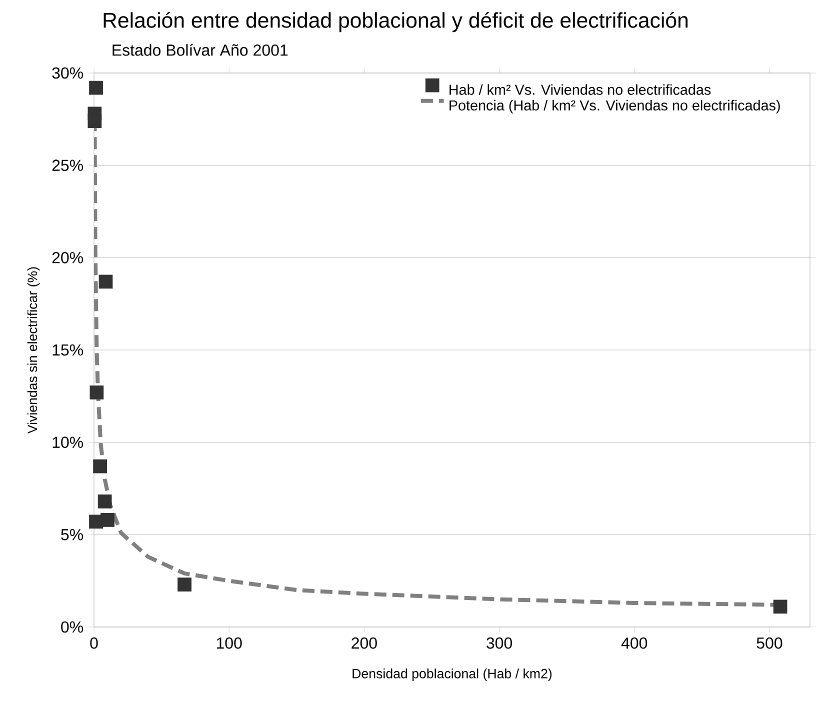  Describe the element at coordinates (396, 22) in the screenshot. I see `chart-title: Relación entre densidad poblacional y déficit de electrificación` at that location.